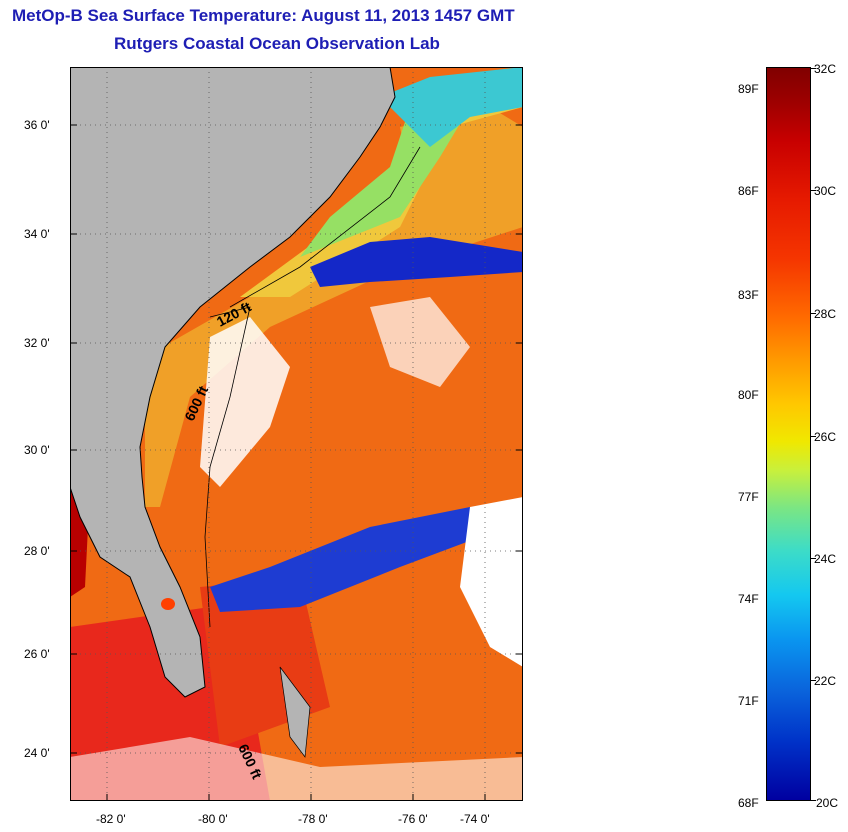 Image resolution: width=848 pixels, height=832 pixels. Describe the element at coordinates (827, 803) in the screenshot. I see `colorbar-c-20: 20C` at that location.